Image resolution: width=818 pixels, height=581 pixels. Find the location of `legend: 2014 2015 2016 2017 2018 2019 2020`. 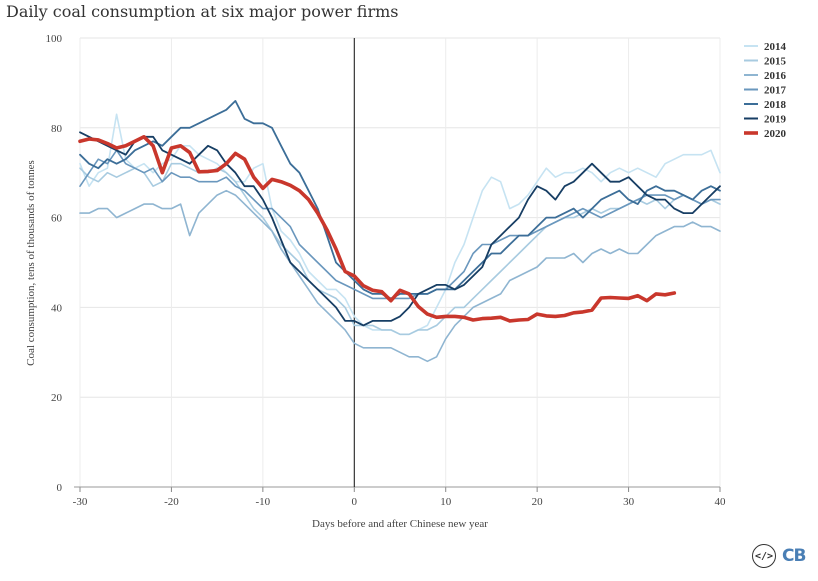

legend: 2014 2015 2016 2017 2018 2019 2020 is located at coordinates (765, 90).